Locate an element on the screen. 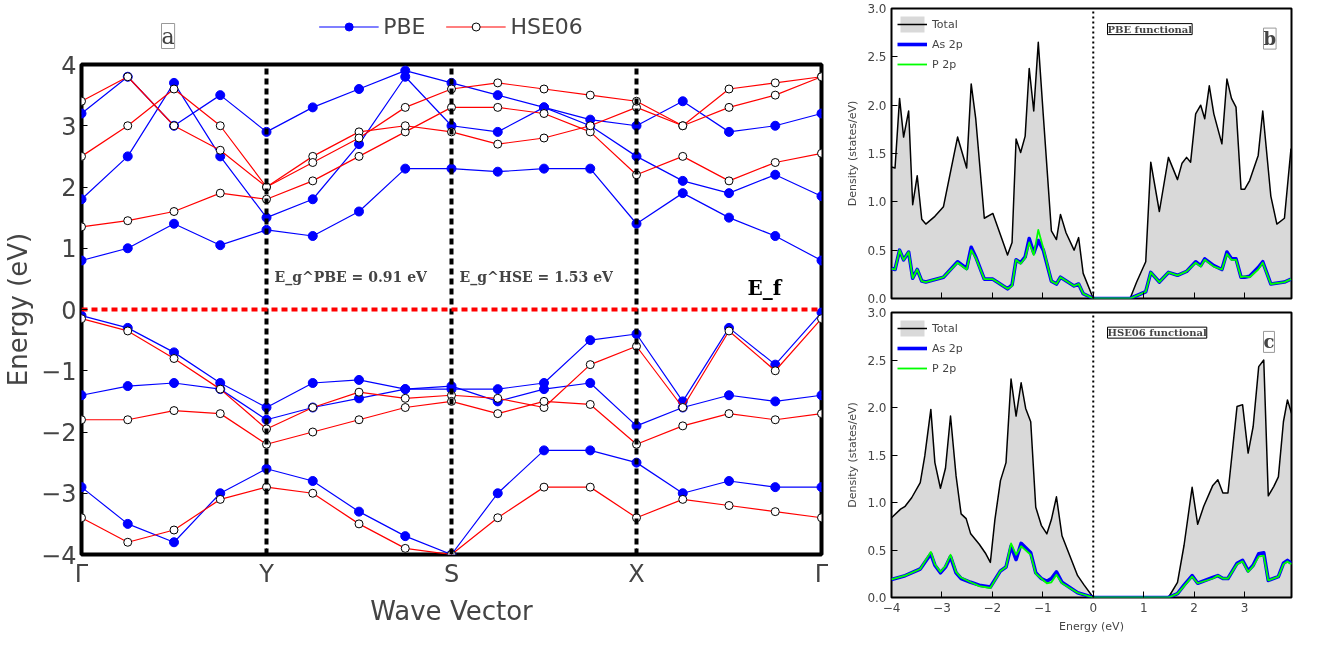 The width and height of the screenshot is (1344, 654). y-tick-label: 2 is located at coordinates (69, 188).